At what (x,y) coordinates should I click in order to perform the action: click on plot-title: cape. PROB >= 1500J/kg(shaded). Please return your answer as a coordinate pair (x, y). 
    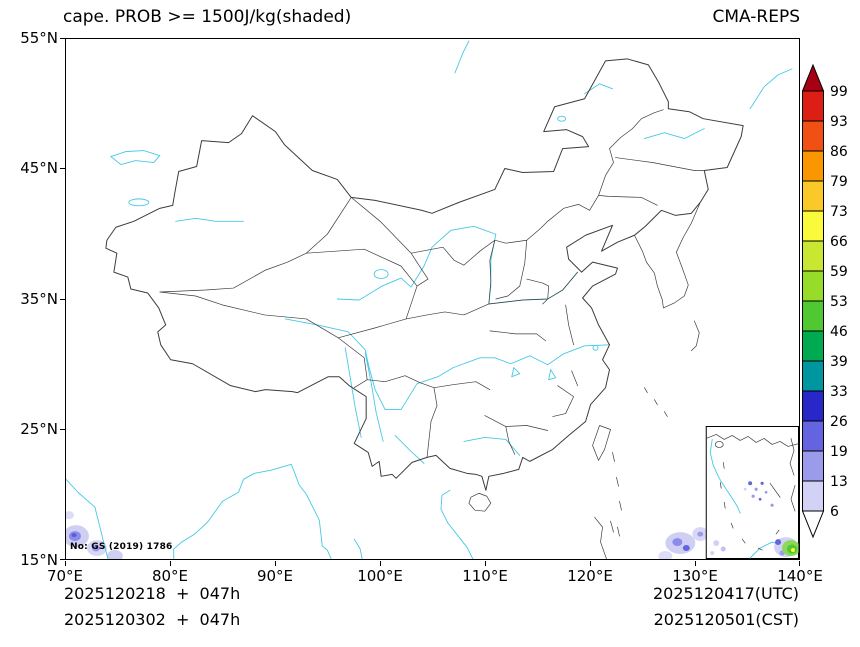
    Looking at the image, I should click on (207, 17).